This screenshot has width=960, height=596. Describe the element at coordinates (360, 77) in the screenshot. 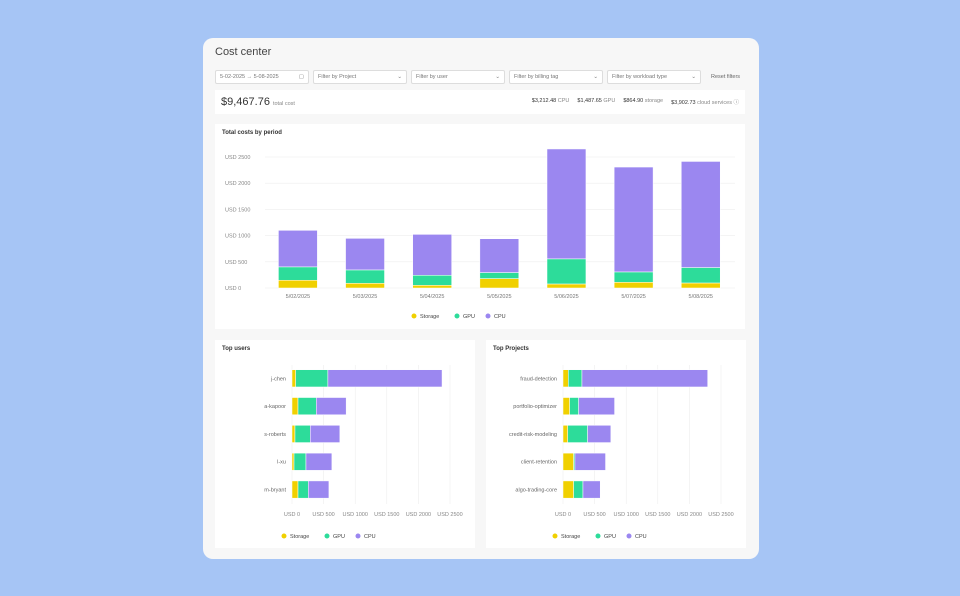

I see `project-filter: Filter by Project ⌄` at that location.